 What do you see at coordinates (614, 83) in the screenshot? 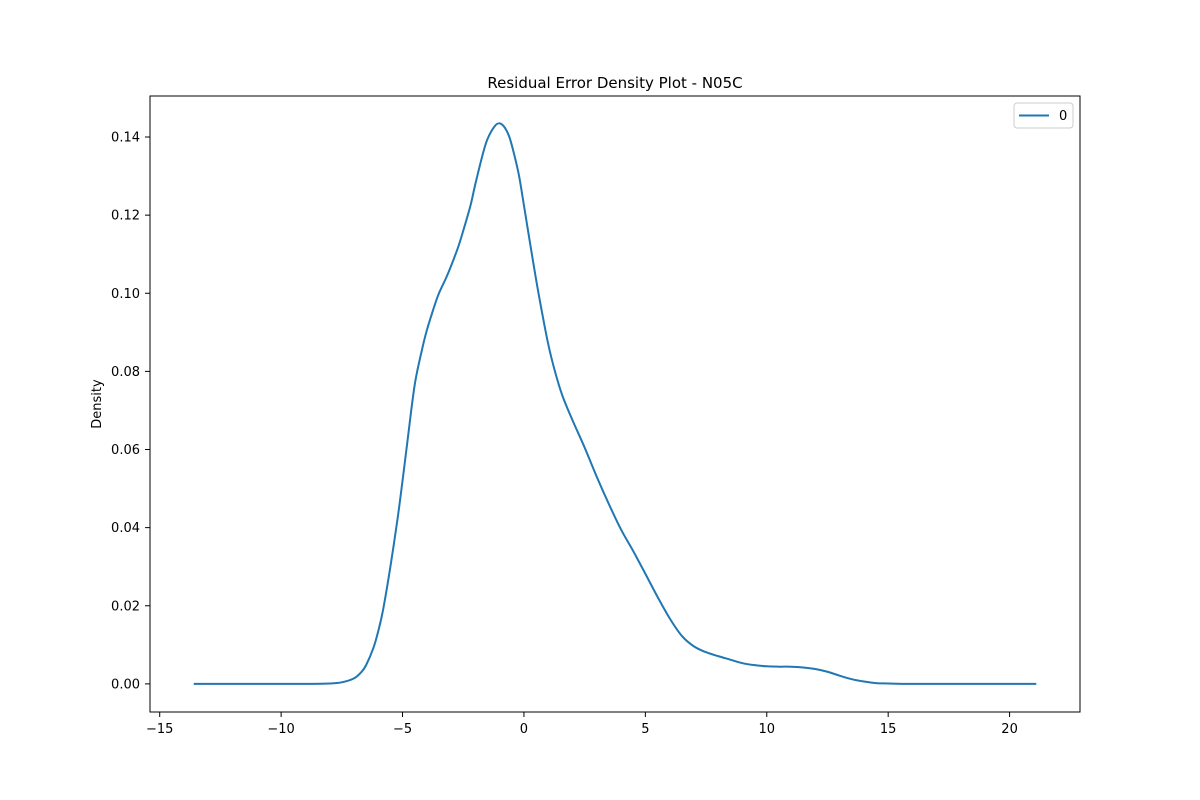
I see `chart-title: Residual Error Density Plot - N05C` at bounding box center [614, 83].